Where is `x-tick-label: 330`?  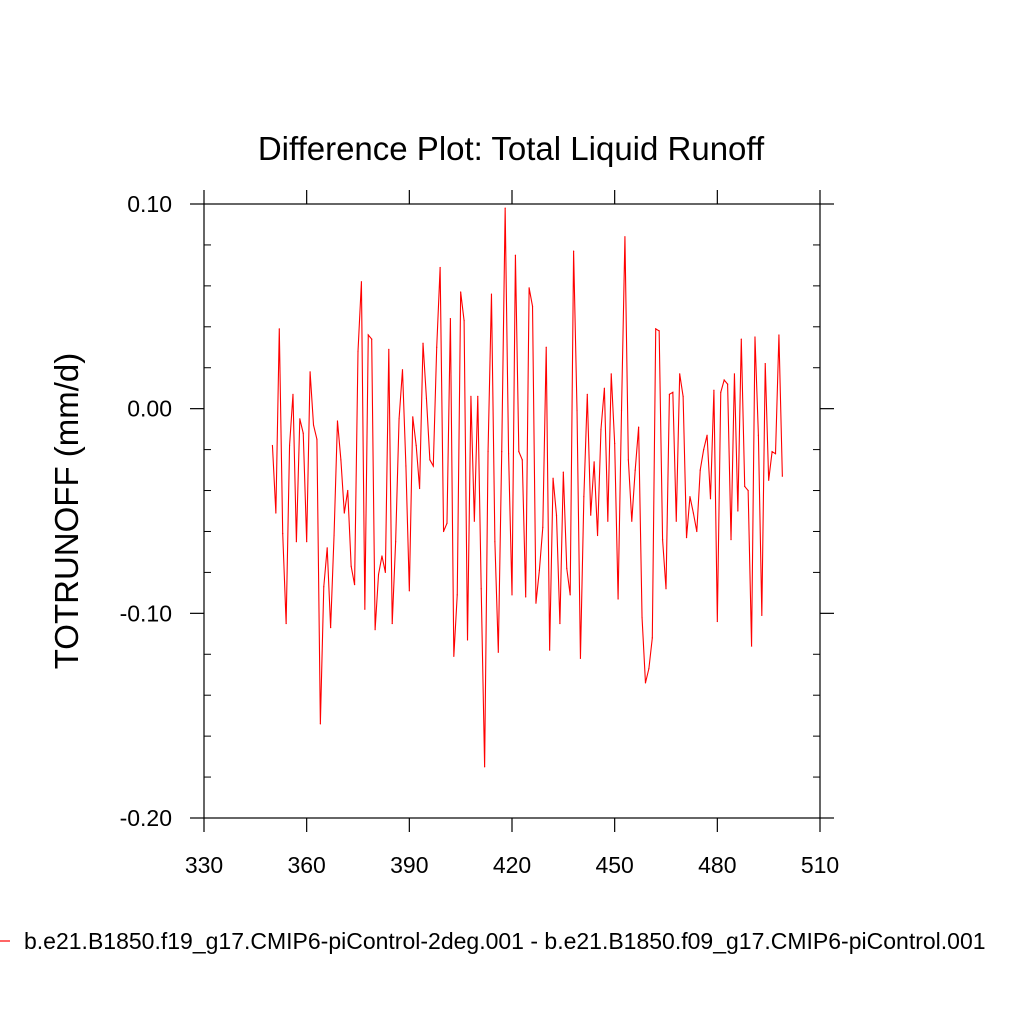 x-tick-label: 330 is located at coordinates (204, 865).